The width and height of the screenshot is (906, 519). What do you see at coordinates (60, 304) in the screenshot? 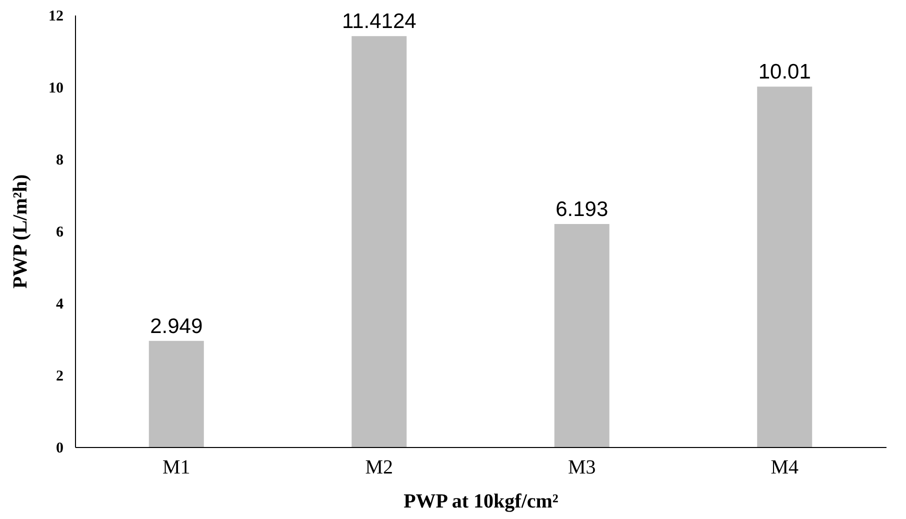
I see `y-tick-label: 4` at bounding box center [60, 304].